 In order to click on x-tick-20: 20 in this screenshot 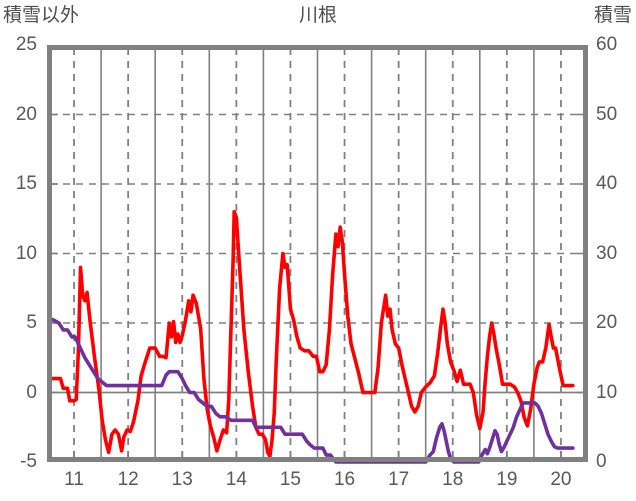, I will do `click(561, 479)`.